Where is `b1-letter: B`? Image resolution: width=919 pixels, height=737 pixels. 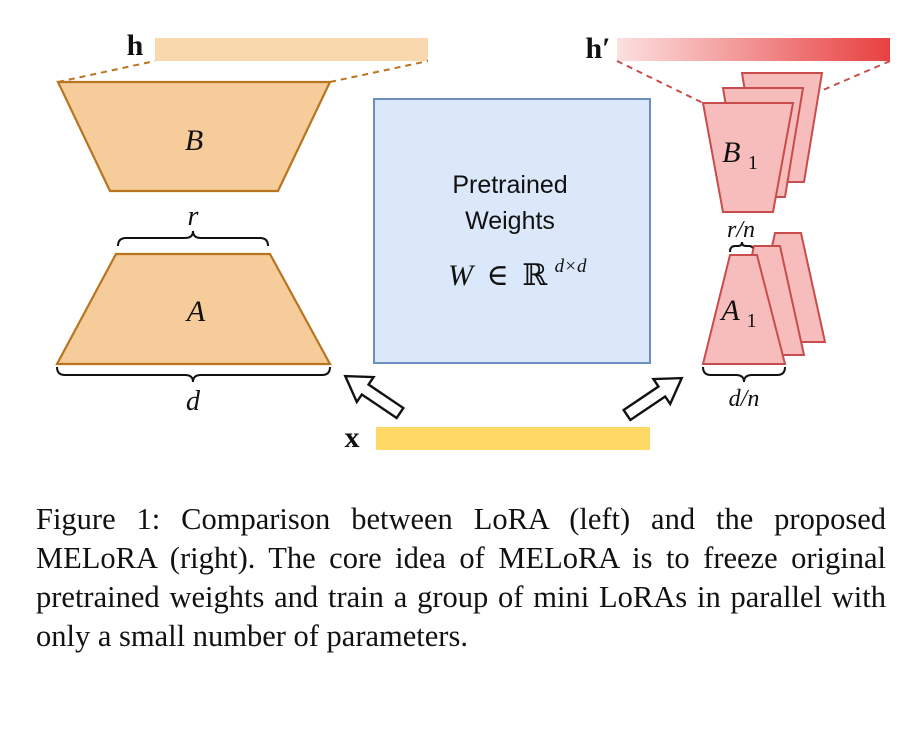 b1-letter: B is located at coordinates (731, 152).